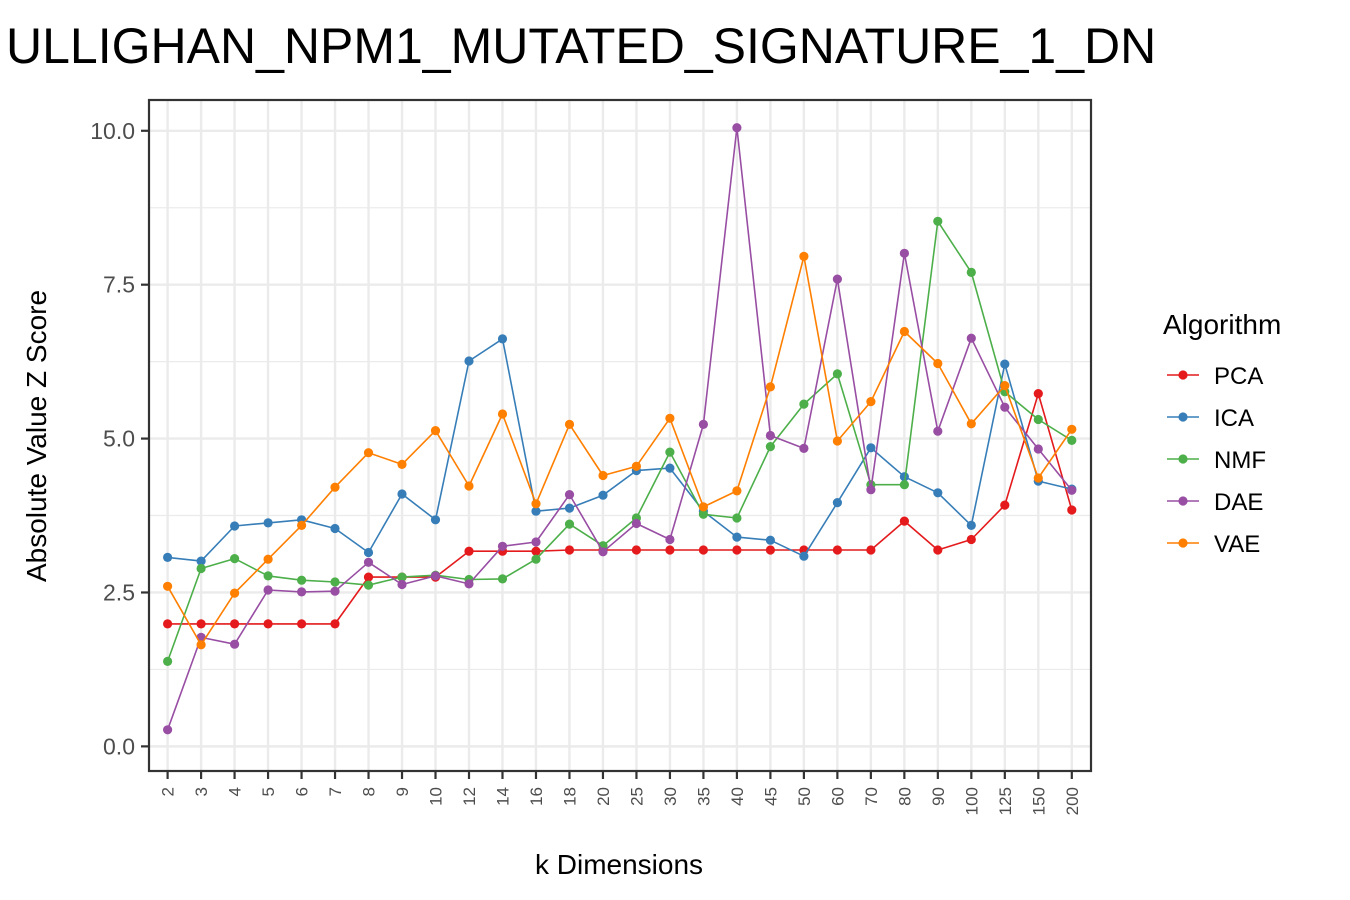 This screenshot has height=900, width=1350. I want to click on x-tick-label: 25, so click(636, 796).